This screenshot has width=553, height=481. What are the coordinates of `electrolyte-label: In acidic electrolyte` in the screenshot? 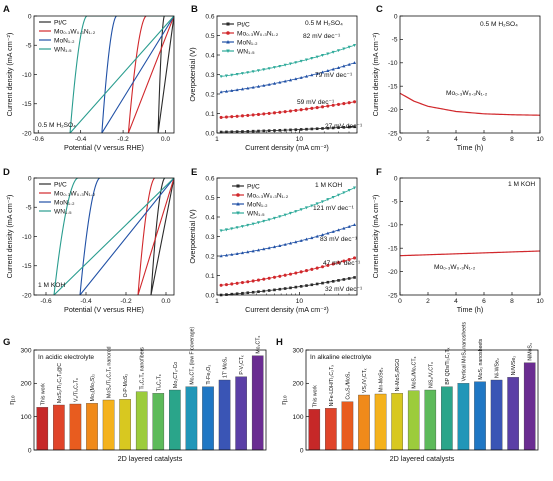 It's located at (66, 357).